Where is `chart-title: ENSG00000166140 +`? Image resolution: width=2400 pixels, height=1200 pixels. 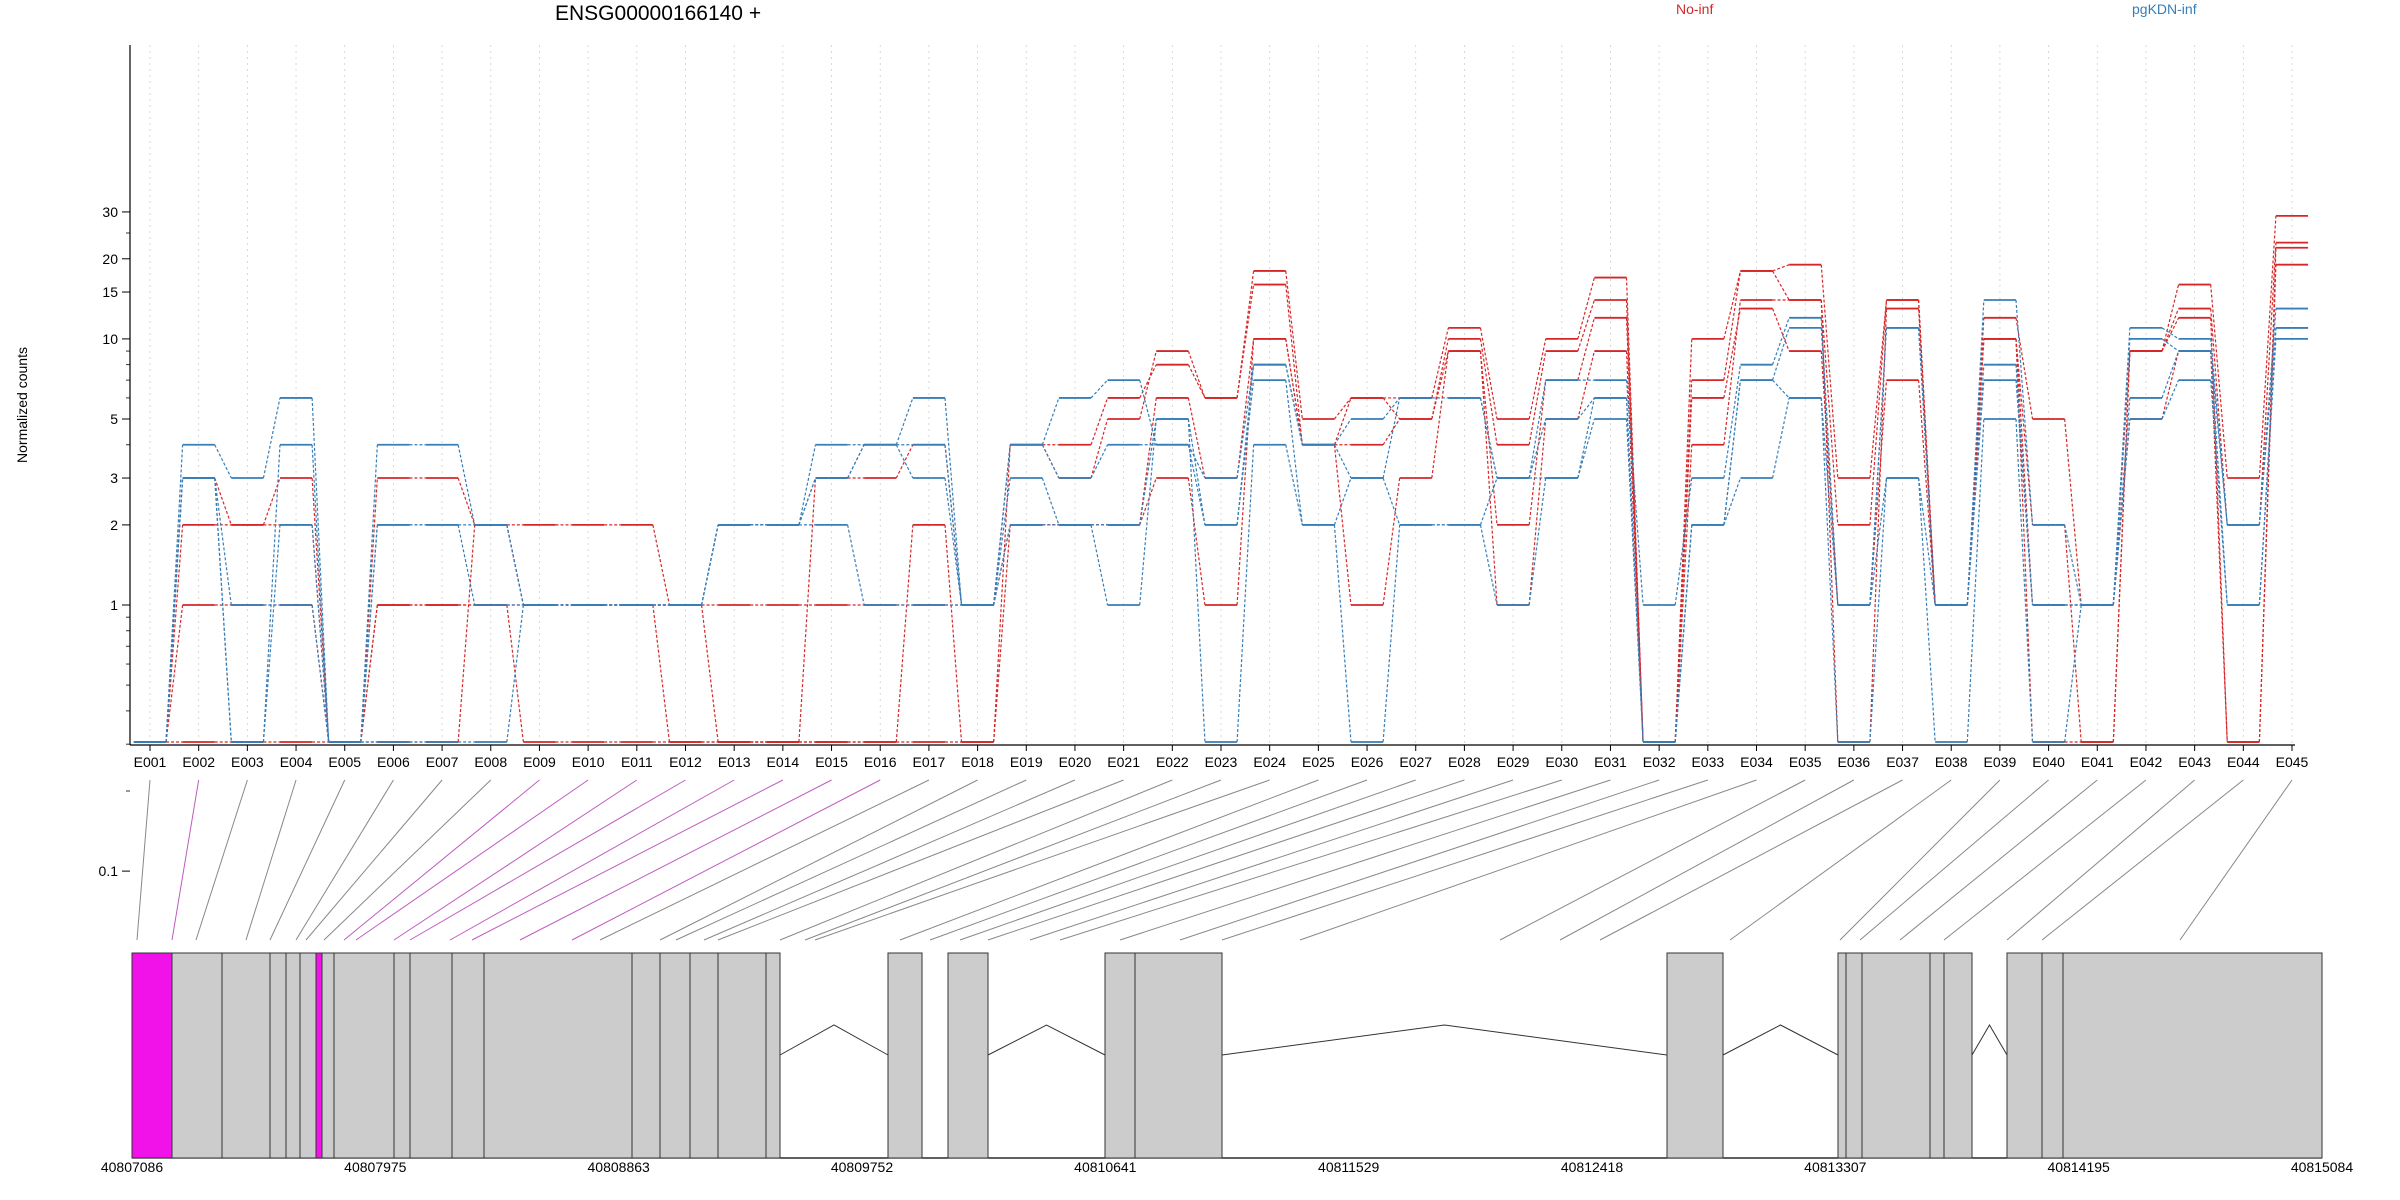 chart-title: ENSG00000166140 + is located at coordinates (658, 13).